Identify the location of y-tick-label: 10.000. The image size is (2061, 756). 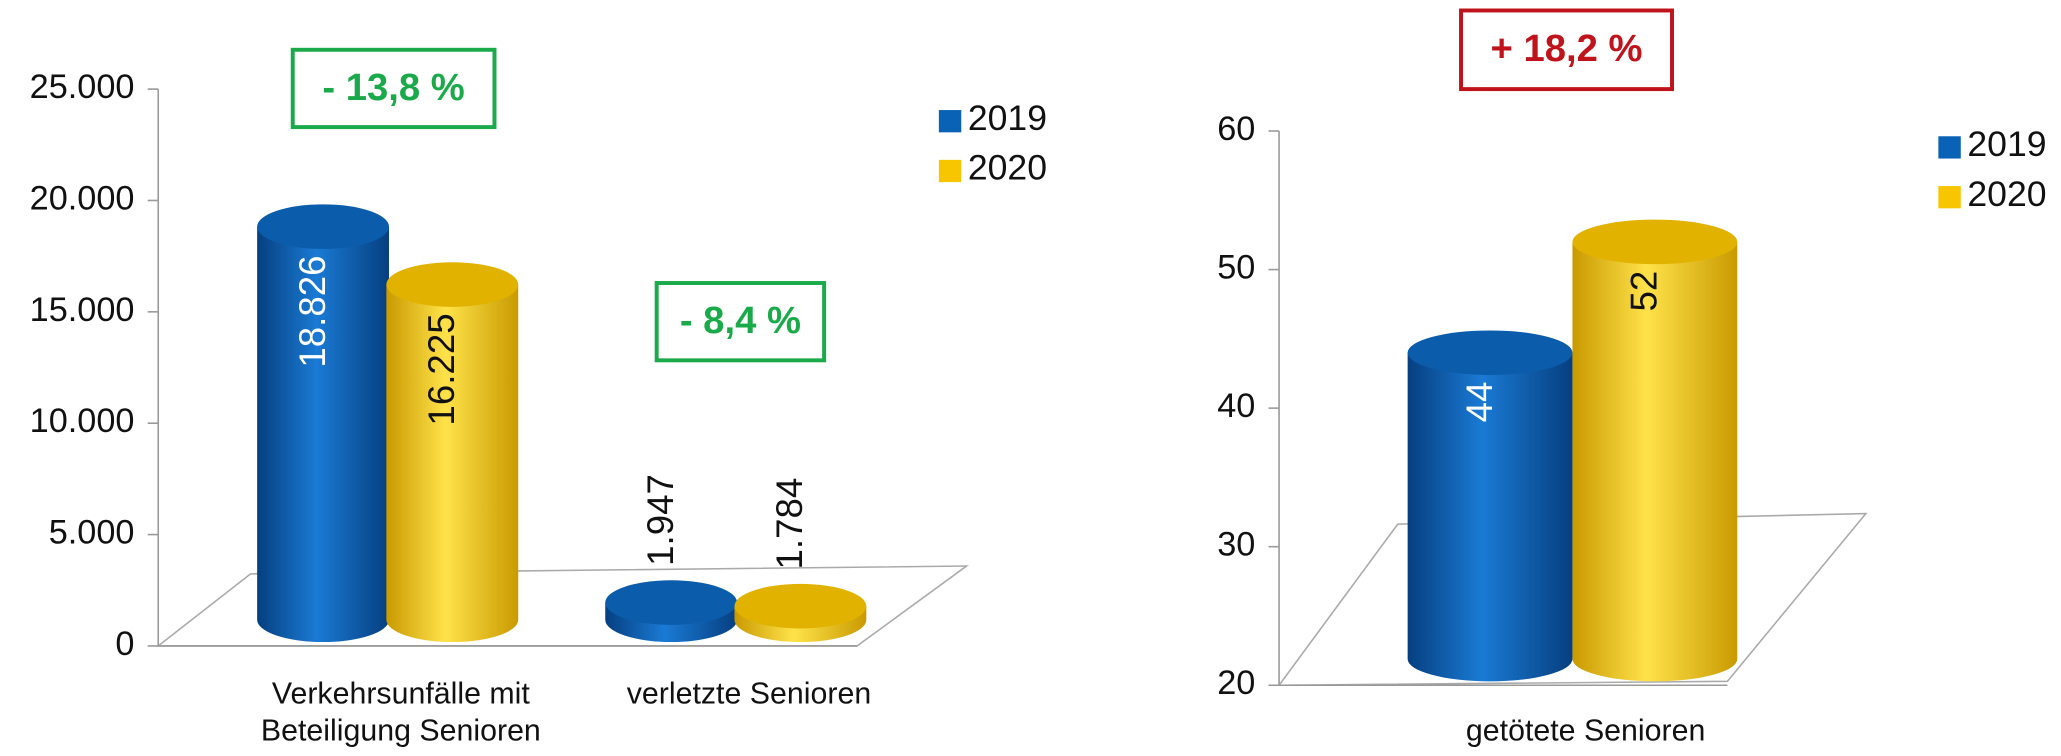
(82, 421).